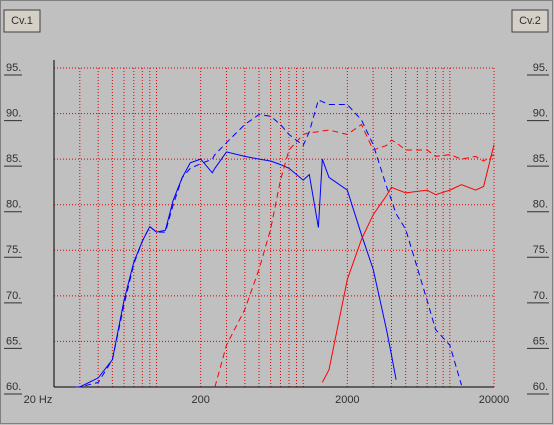 The image size is (554, 425). Describe the element at coordinates (540, 387) in the screenshot. I see `y2-tick-label: 60.` at that location.